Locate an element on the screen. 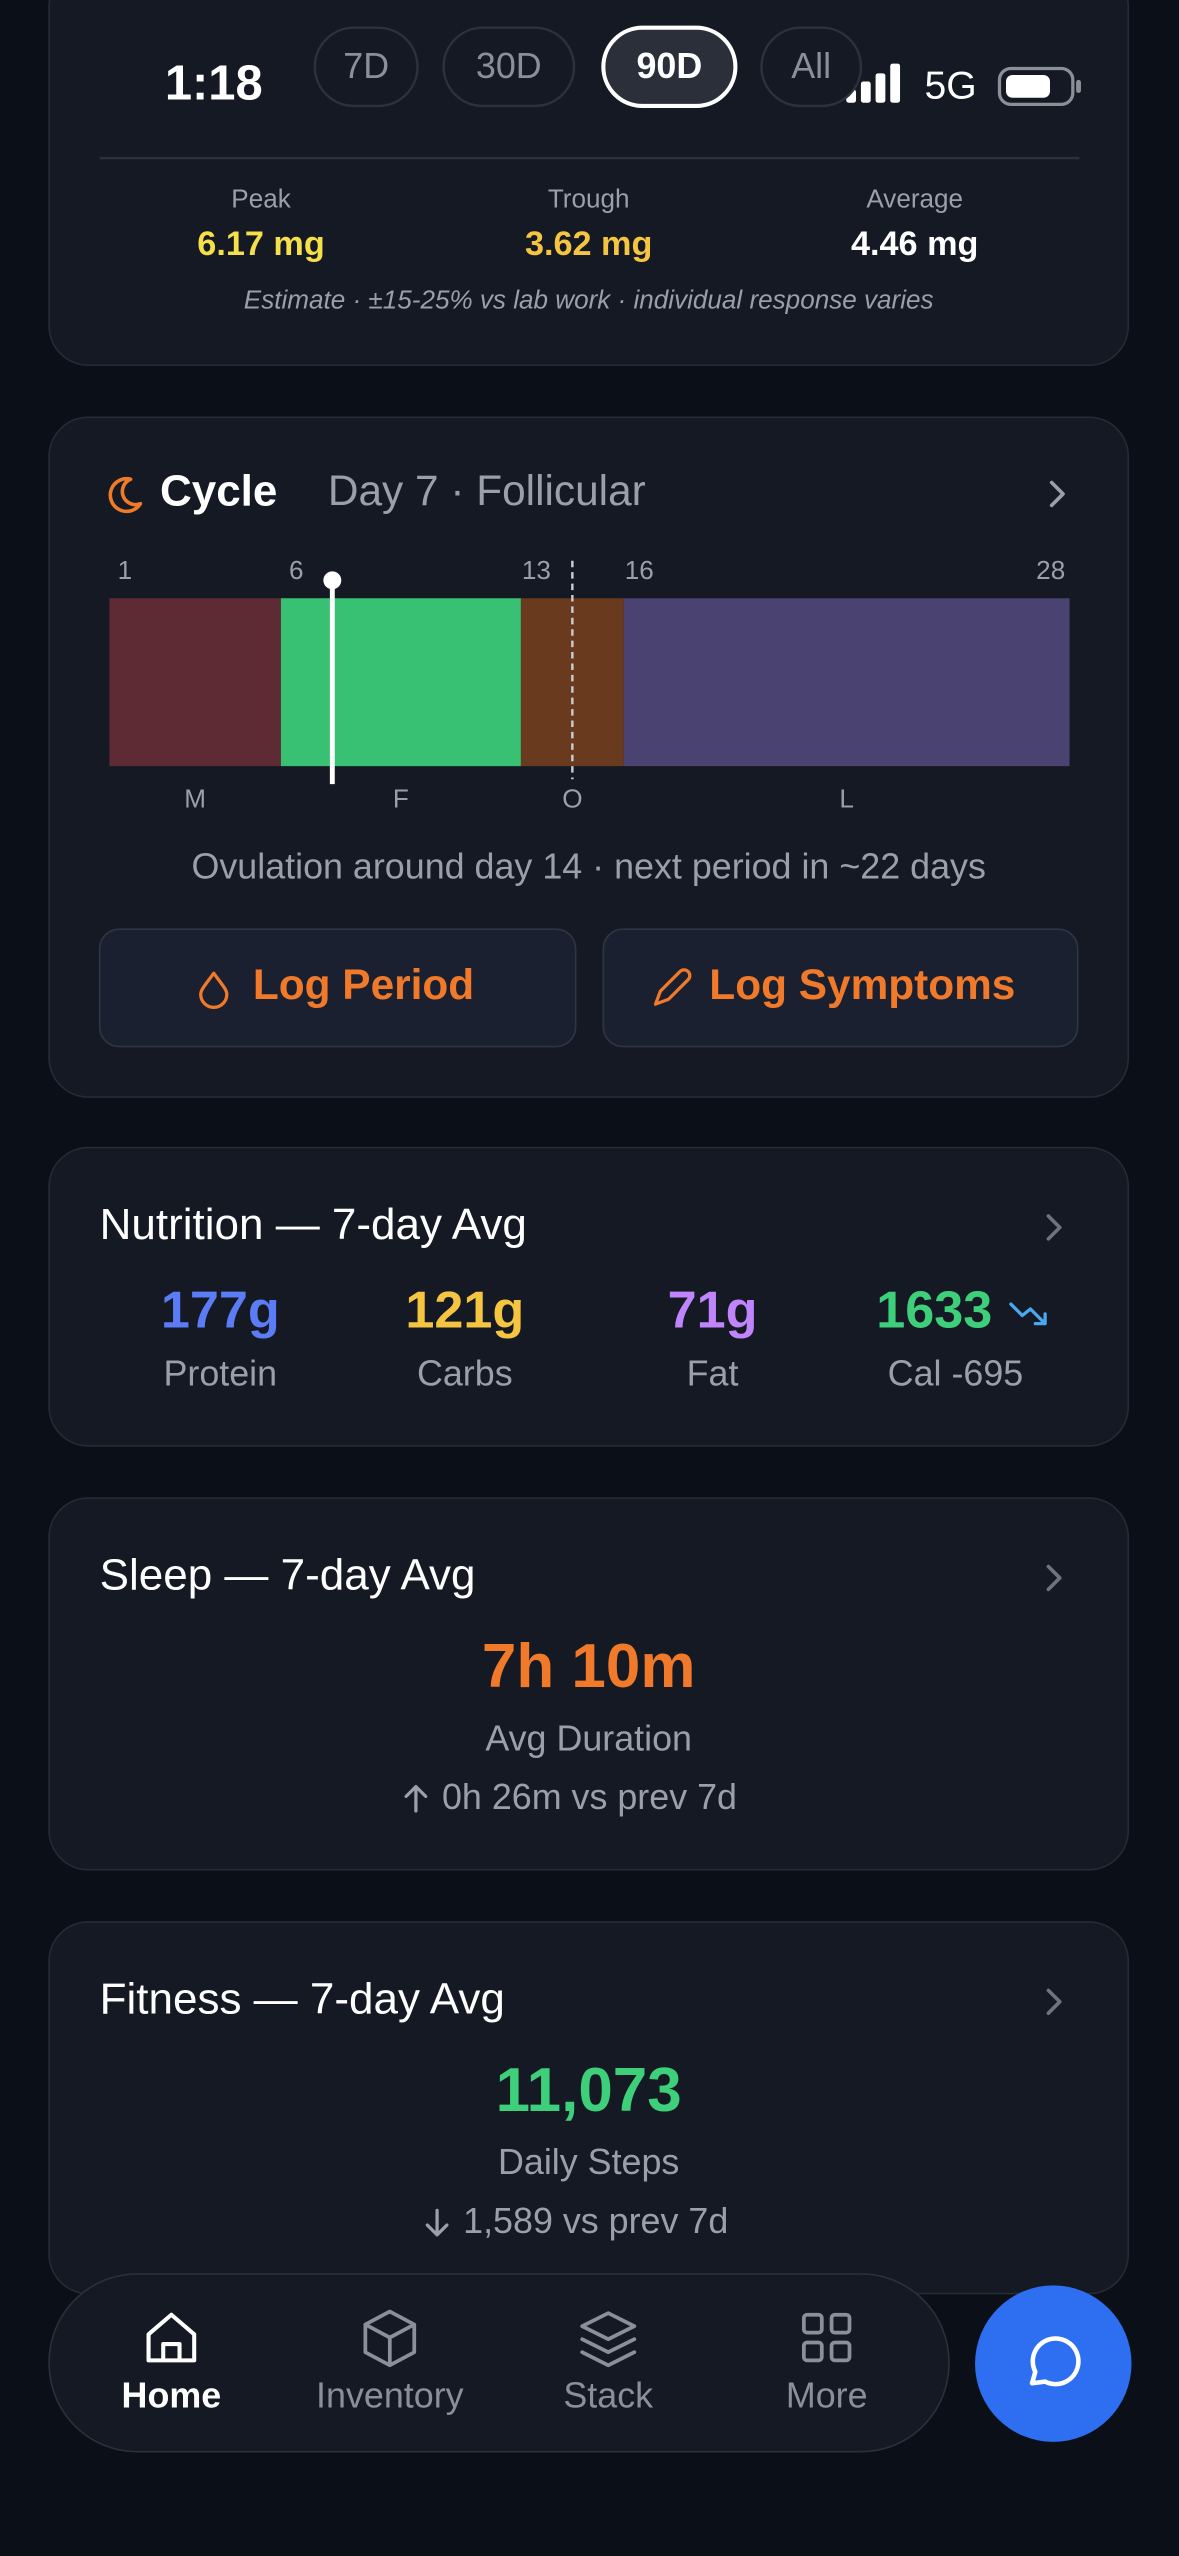 Image resolution: width=1179 pixels, height=2556 pixels. range-tab-label: 30D is located at coordinates (509, 66).